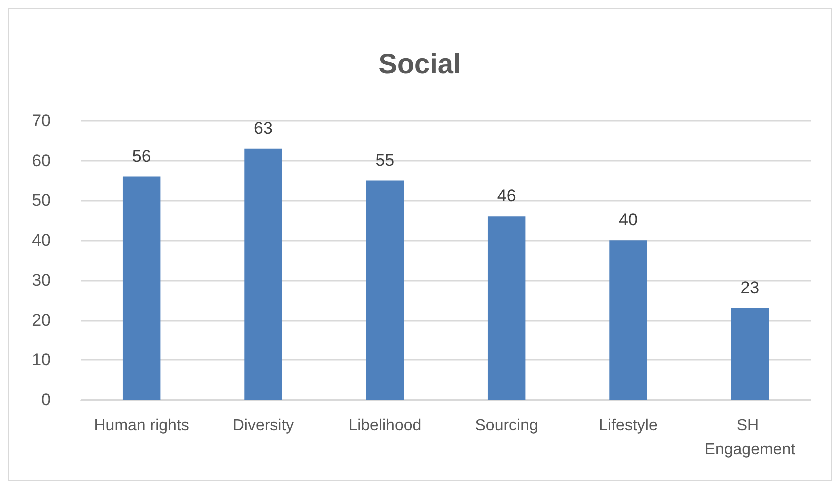  What do you see at coordinates (263, 128) in the screenshot?
I see `data-label: 63` at bounding box center [263, 128].